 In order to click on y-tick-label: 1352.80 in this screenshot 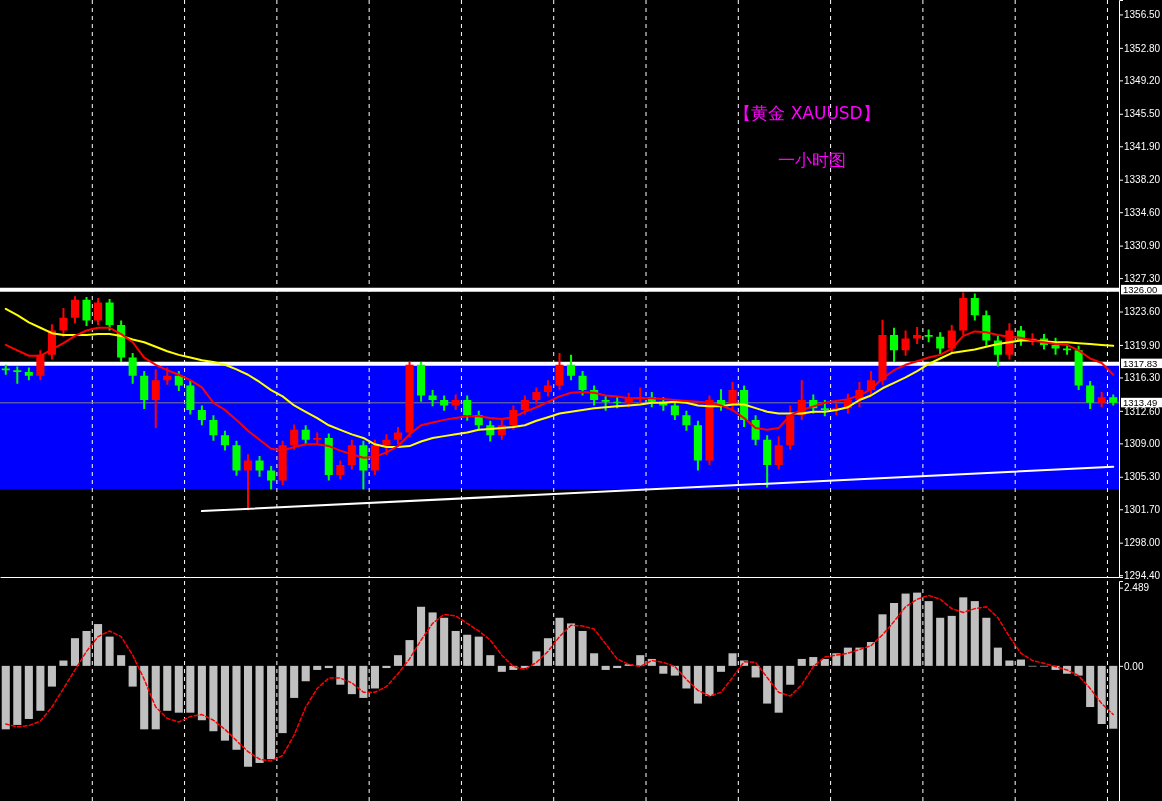, I will do `click(1142, 48)`.